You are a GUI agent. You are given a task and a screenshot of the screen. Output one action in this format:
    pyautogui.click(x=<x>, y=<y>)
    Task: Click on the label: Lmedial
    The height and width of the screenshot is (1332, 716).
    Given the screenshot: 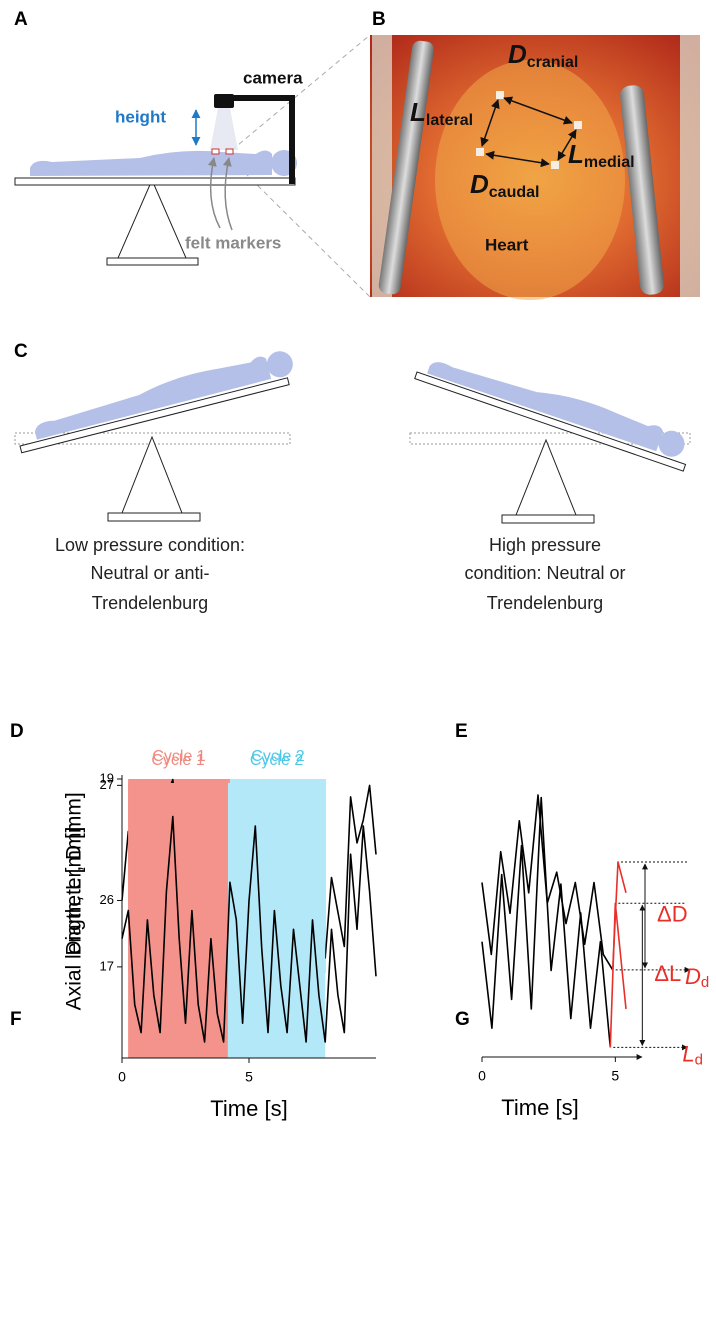 What is the action you would take?
    pyautogui.click(x=601, y=155)
    